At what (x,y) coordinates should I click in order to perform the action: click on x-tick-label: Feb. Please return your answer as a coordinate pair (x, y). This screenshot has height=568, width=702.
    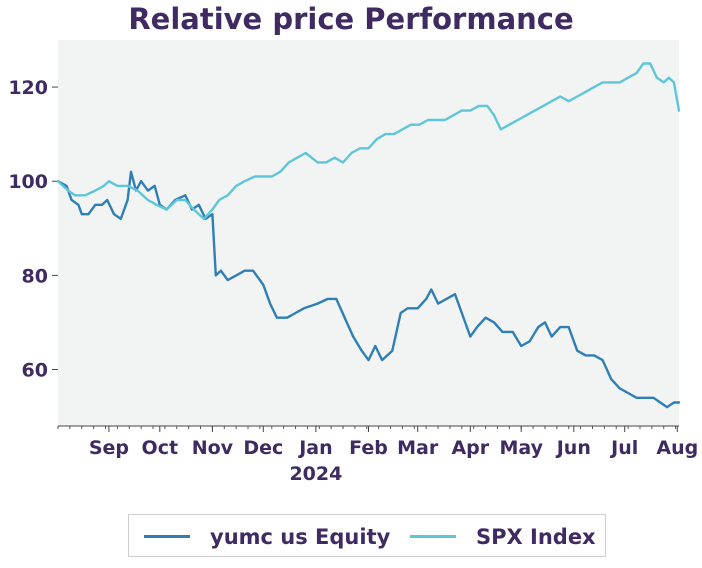
    Looking at the image, I should click on (368, 448).